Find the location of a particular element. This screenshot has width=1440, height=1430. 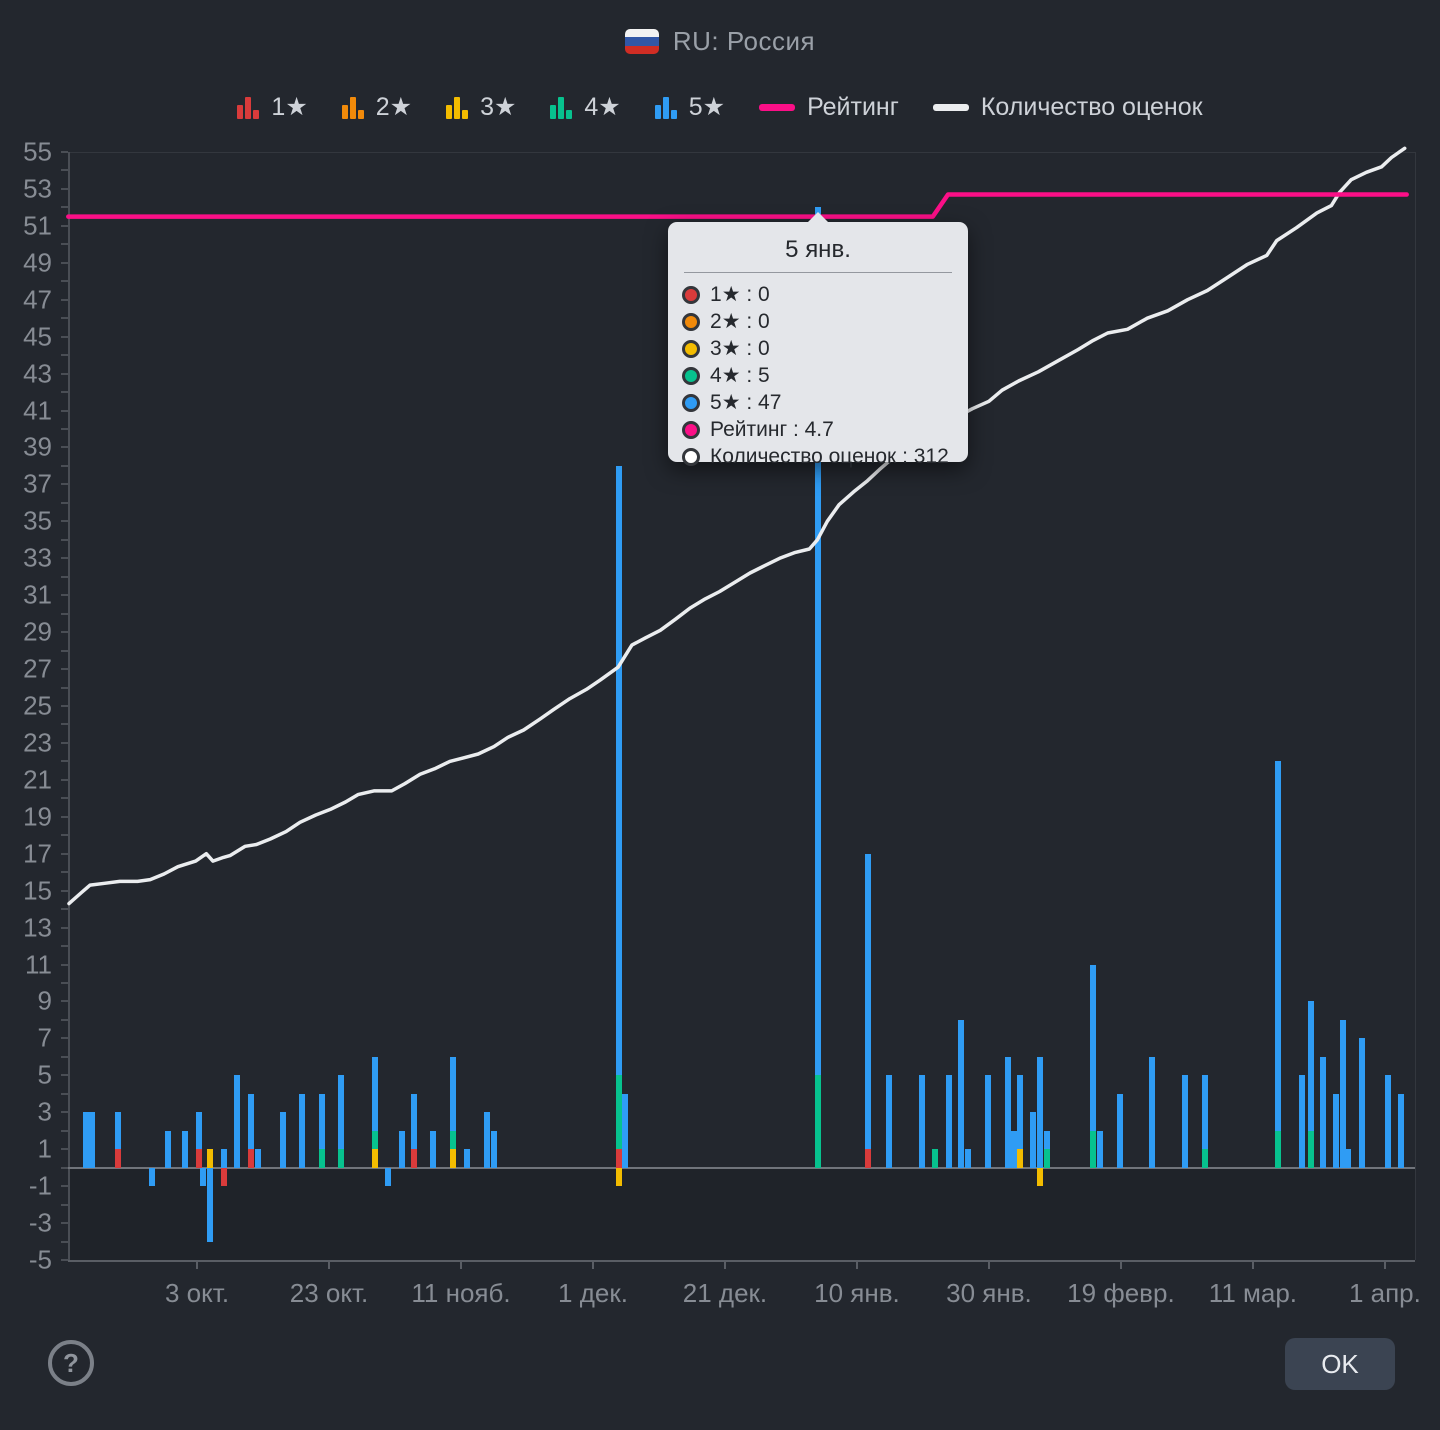

ok-button: OK is located at coordinates (1340, 1364).